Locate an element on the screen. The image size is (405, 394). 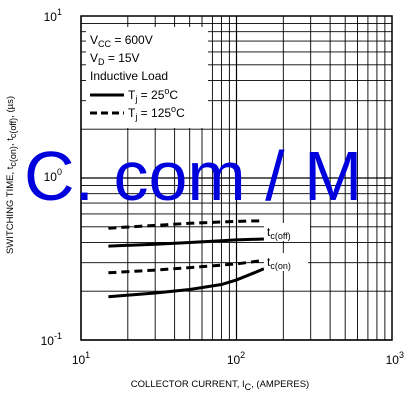
y-tick-labels: 10¹ 10⁰ 10⁻¹ is located at coordinates (51, 177).